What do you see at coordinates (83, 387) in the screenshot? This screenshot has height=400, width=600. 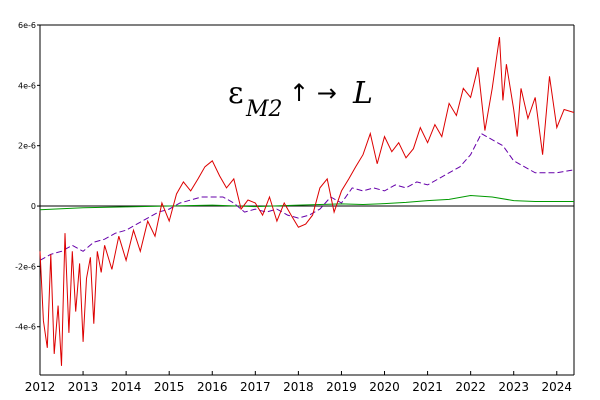 I see `x-tick-label: 2013` at bounding box center [83, 387].